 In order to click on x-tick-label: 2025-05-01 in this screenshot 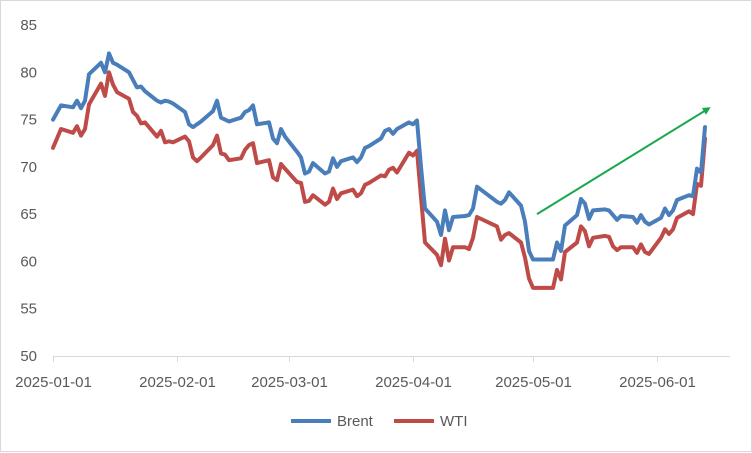, I will do `click(533, 382)`.